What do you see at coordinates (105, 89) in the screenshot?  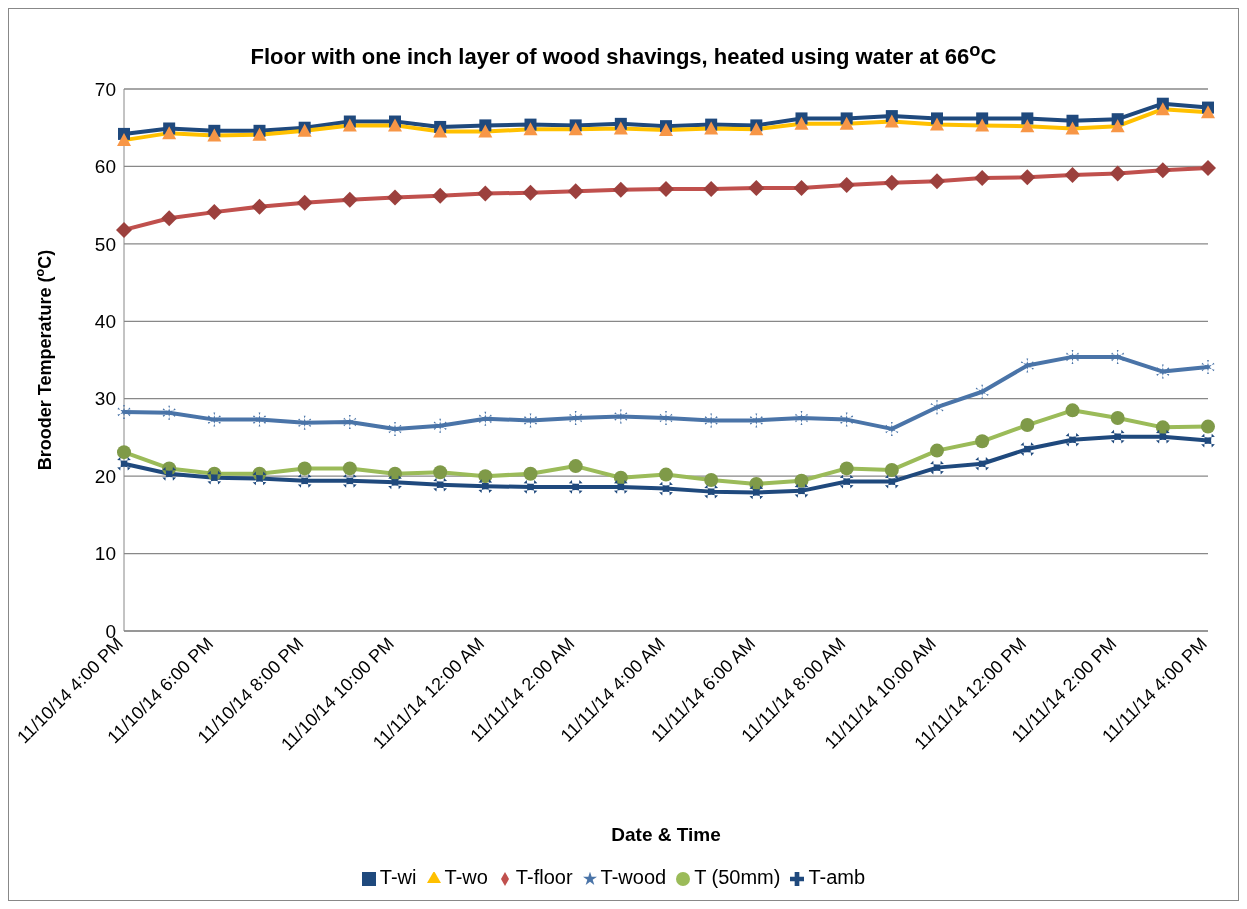 I see `y-tick-label: 70` at bounding box center [105, 89].